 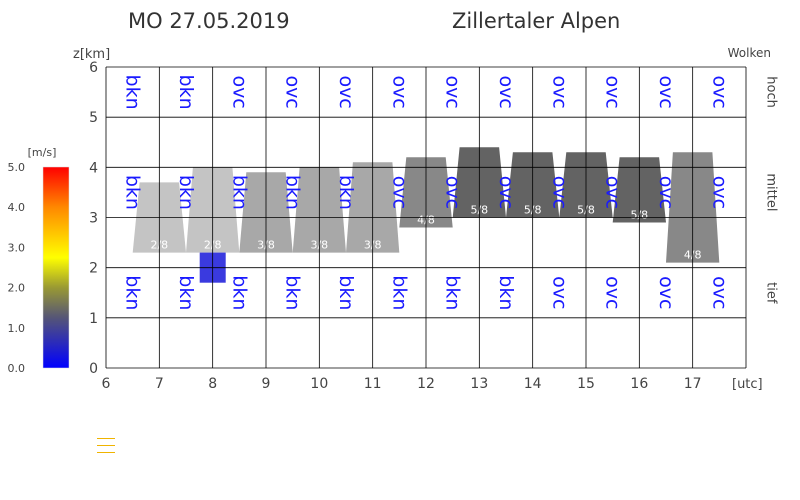 I want to click on wind-colorbar: [m/s] 0.0 1.0 2.0 3.0 4.0 5.0, so click(x=39, y=260).